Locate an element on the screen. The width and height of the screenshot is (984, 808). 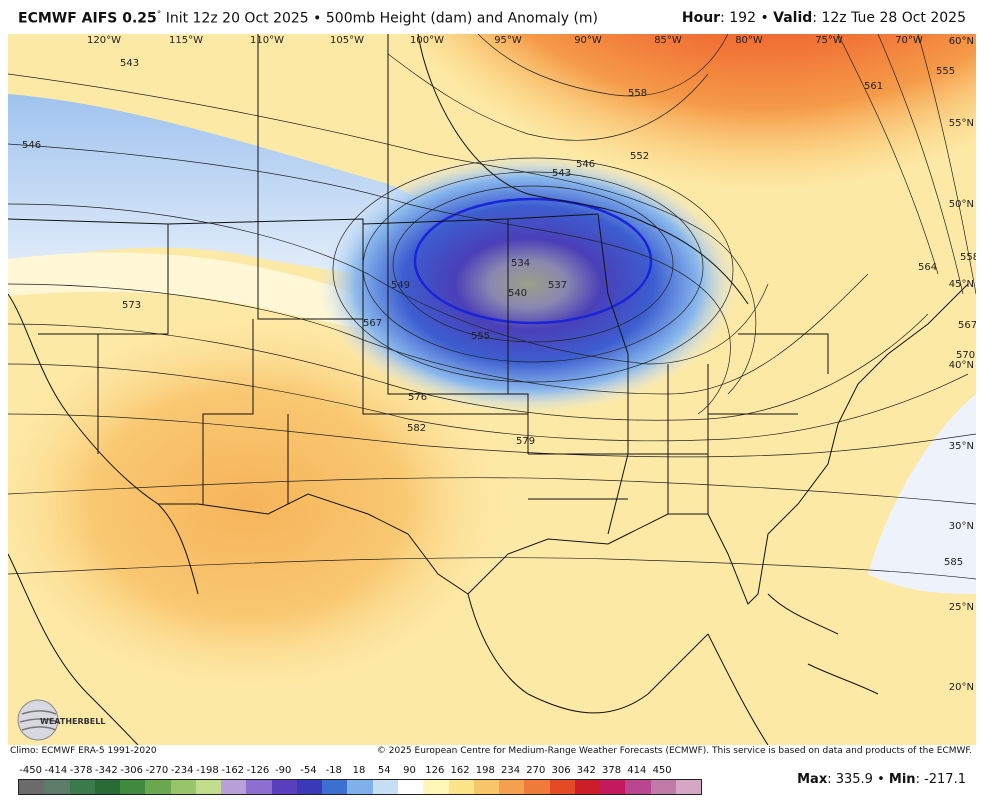
lon-label: 75°W is located at coordinates (829, 40).